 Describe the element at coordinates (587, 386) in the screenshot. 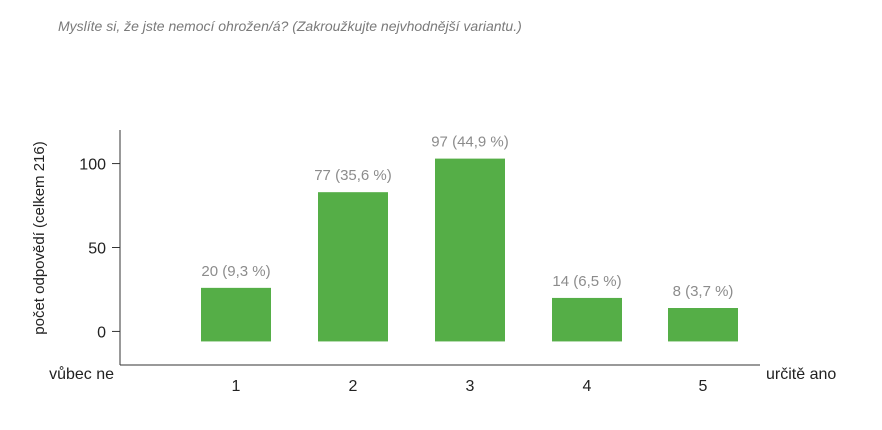

I see `x-tick-label-4: 4` at that location.